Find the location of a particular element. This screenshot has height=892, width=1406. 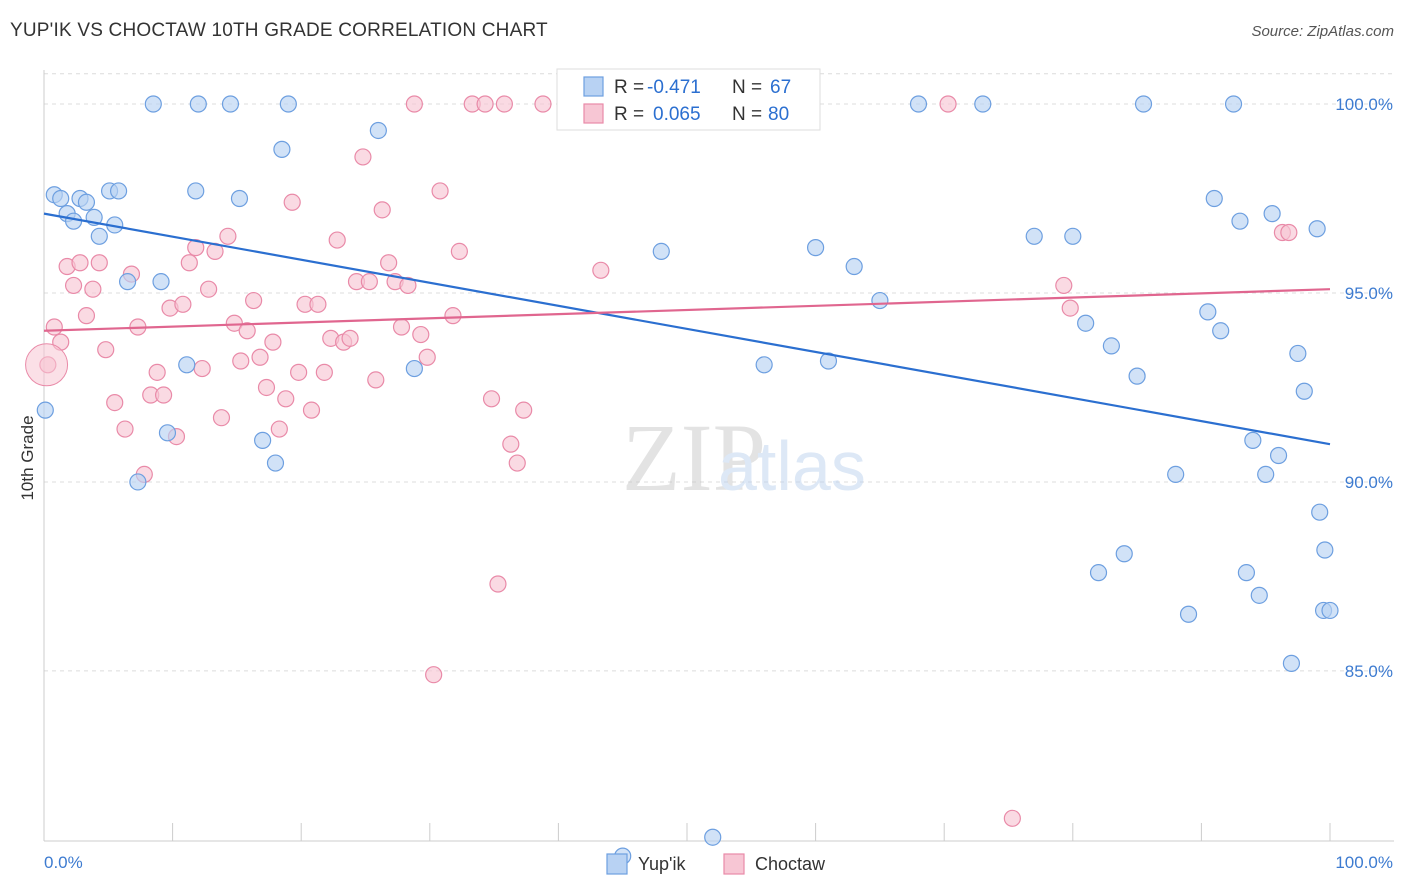

legend: Yup'ik Choctaw is located at coordinates (716, 864).